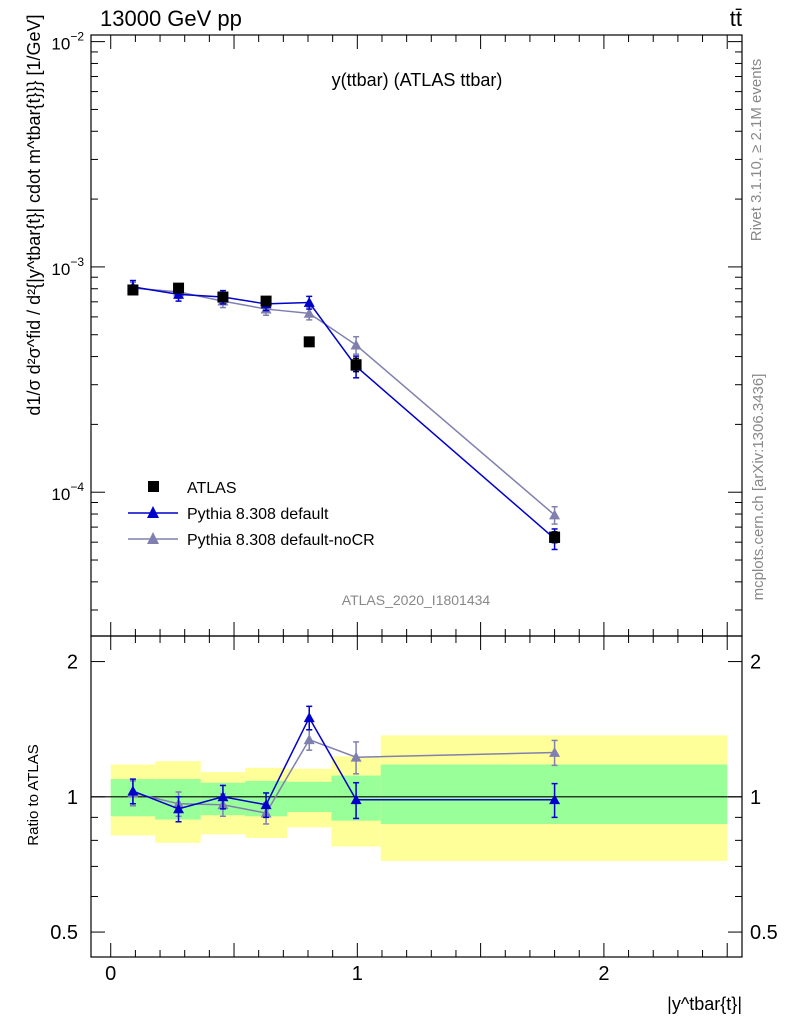  I want to click on ratio-y-tick-label: 1, so click(72, 798).